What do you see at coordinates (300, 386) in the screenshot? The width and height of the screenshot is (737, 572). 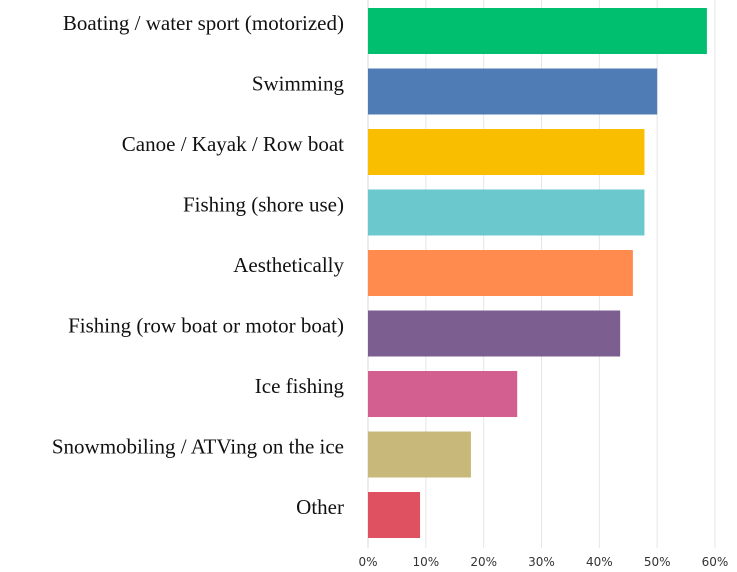 I see `category-label: Ice fishing` at bounding box center [300, 386].